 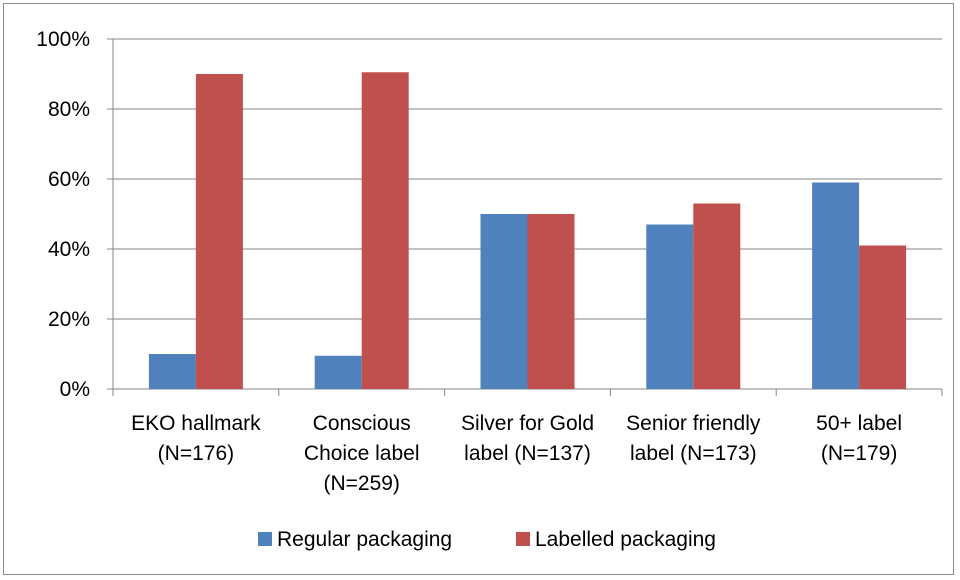 What do you see at coordinates (527, 438) in the screenshot?
I see `x-category-label: Silver for Gold label (N=137)` at bounding box center [527, 438].